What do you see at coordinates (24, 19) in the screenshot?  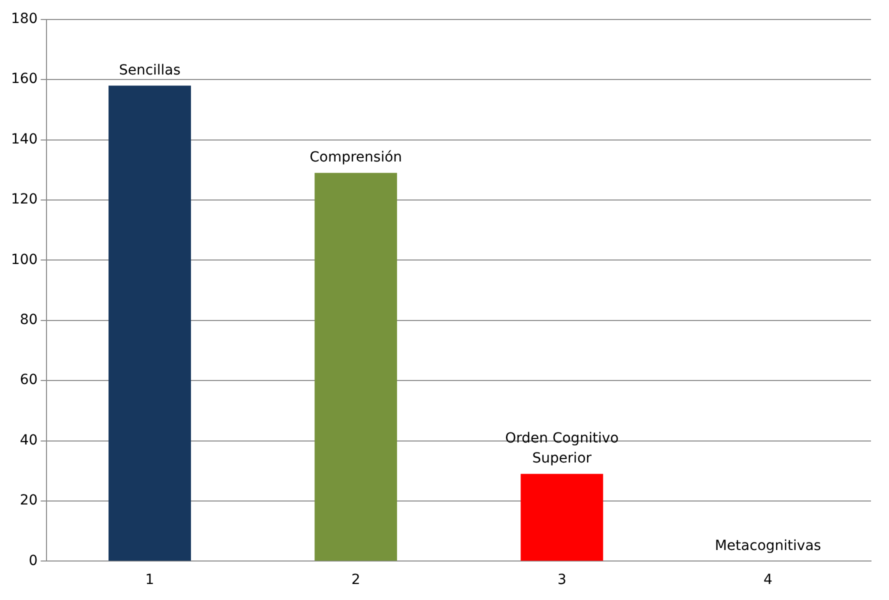 I see `y-tick-label: 180` at bounding box center [24, 19].